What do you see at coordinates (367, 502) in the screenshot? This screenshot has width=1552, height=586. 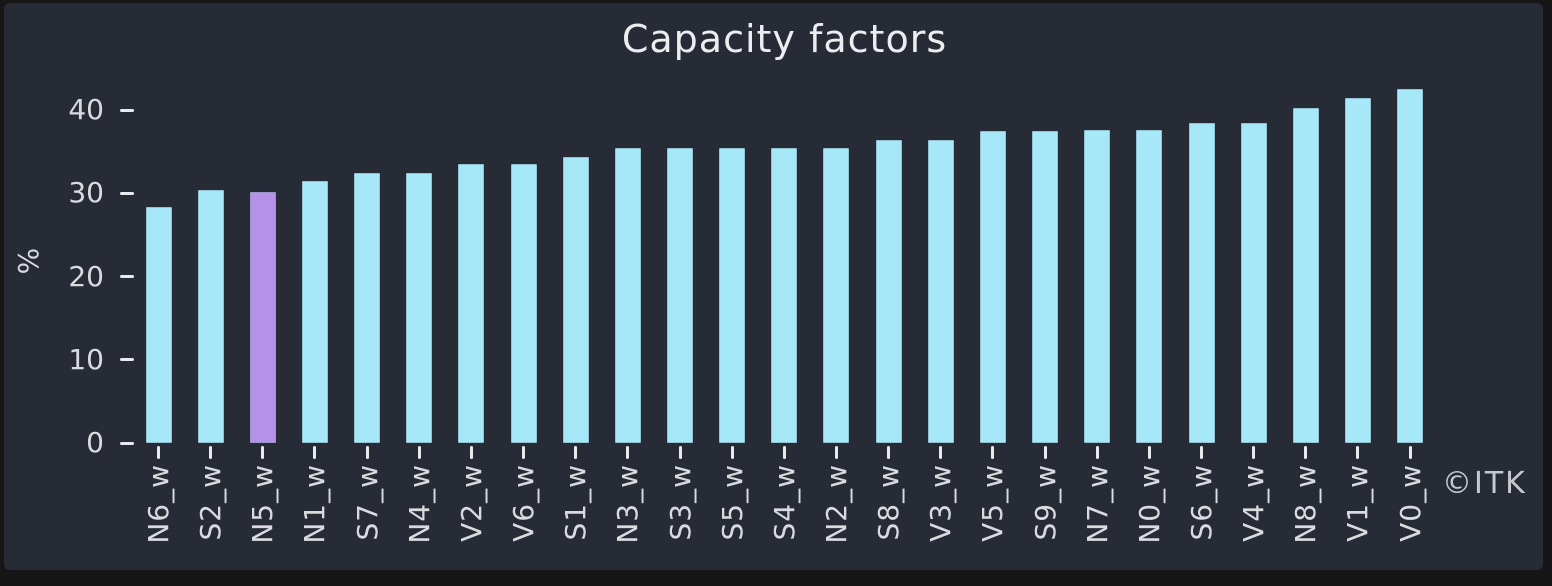 I see `x-tick-label: S7_w` at bounding box center [367, 502].